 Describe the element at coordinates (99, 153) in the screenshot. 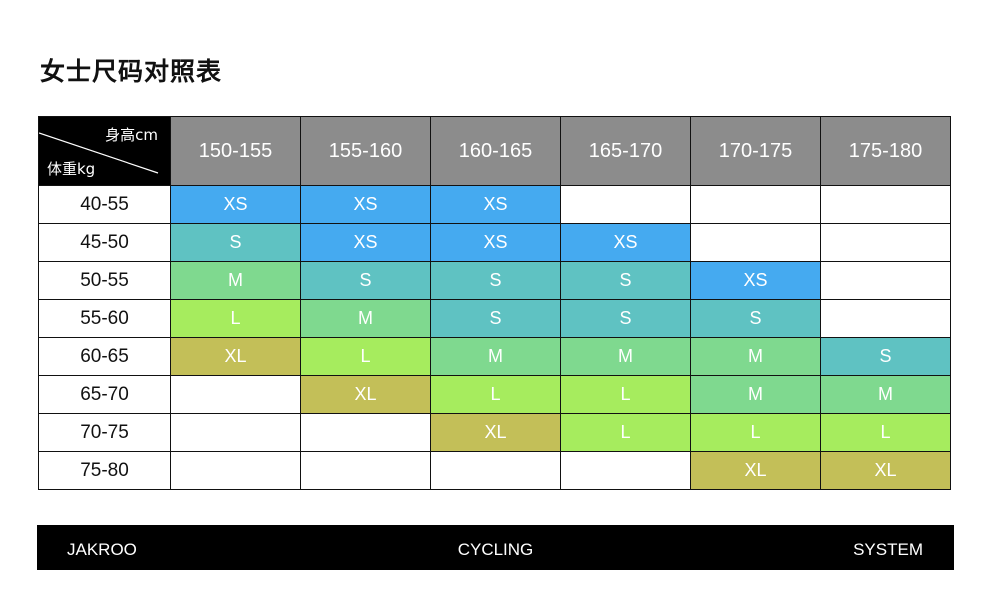

I see `diagonal-divider` at that location.